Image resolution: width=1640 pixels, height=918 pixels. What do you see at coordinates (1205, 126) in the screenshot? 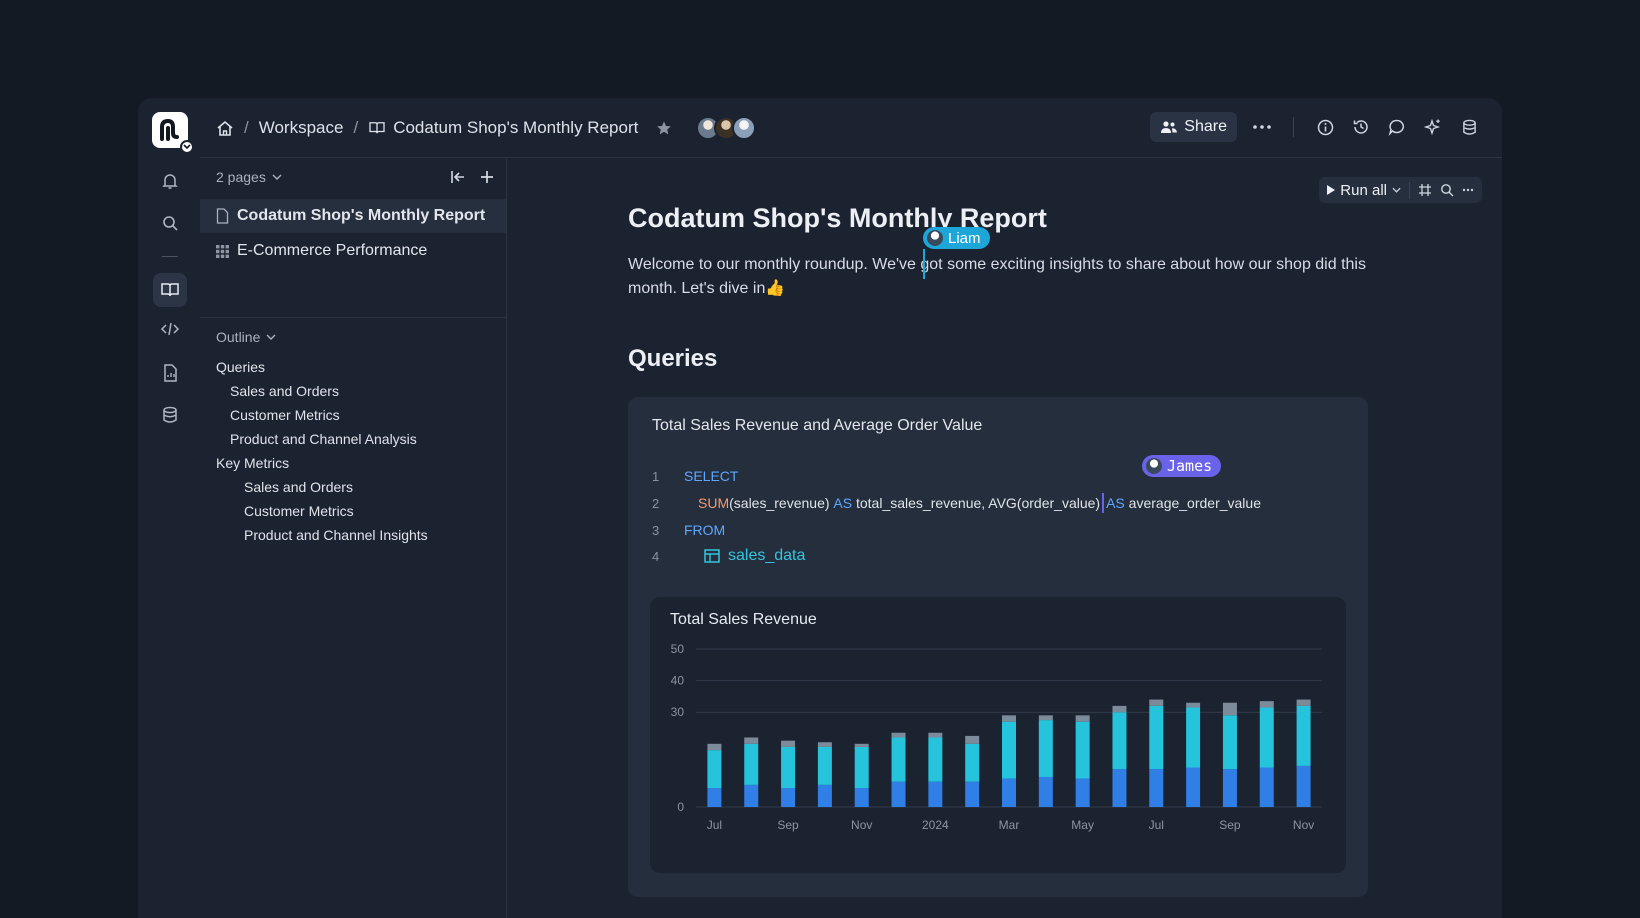
I see `share-label: Share` at bounding box center [1205, 126].